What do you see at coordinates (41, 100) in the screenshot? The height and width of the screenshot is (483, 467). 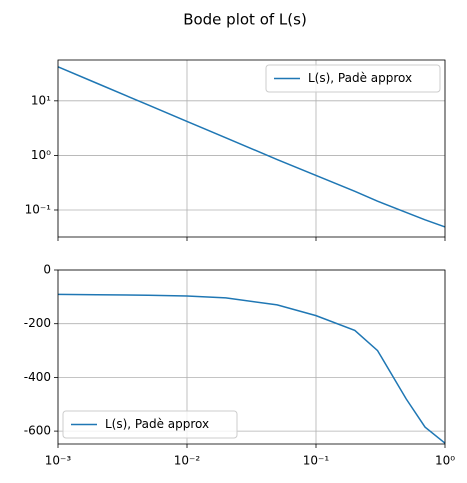 I see `y-tick-label: 10¹` at bounding box center [41, 100].